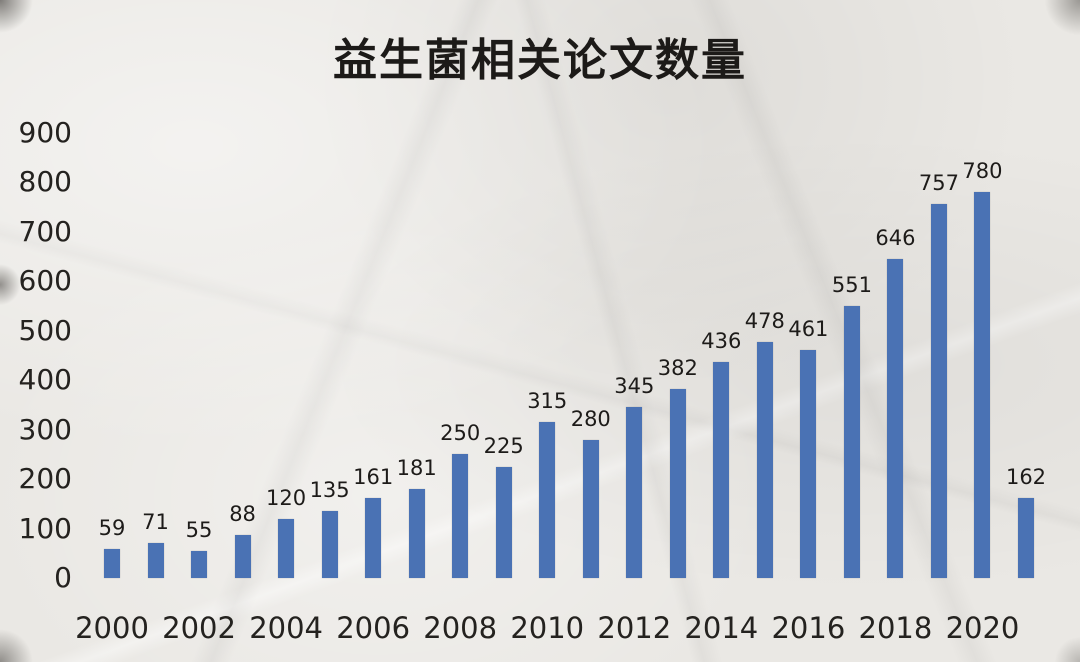 This screenshot has height=662, width=1080. I want to click on x-tick-2010: 2010, so click(547, 628).